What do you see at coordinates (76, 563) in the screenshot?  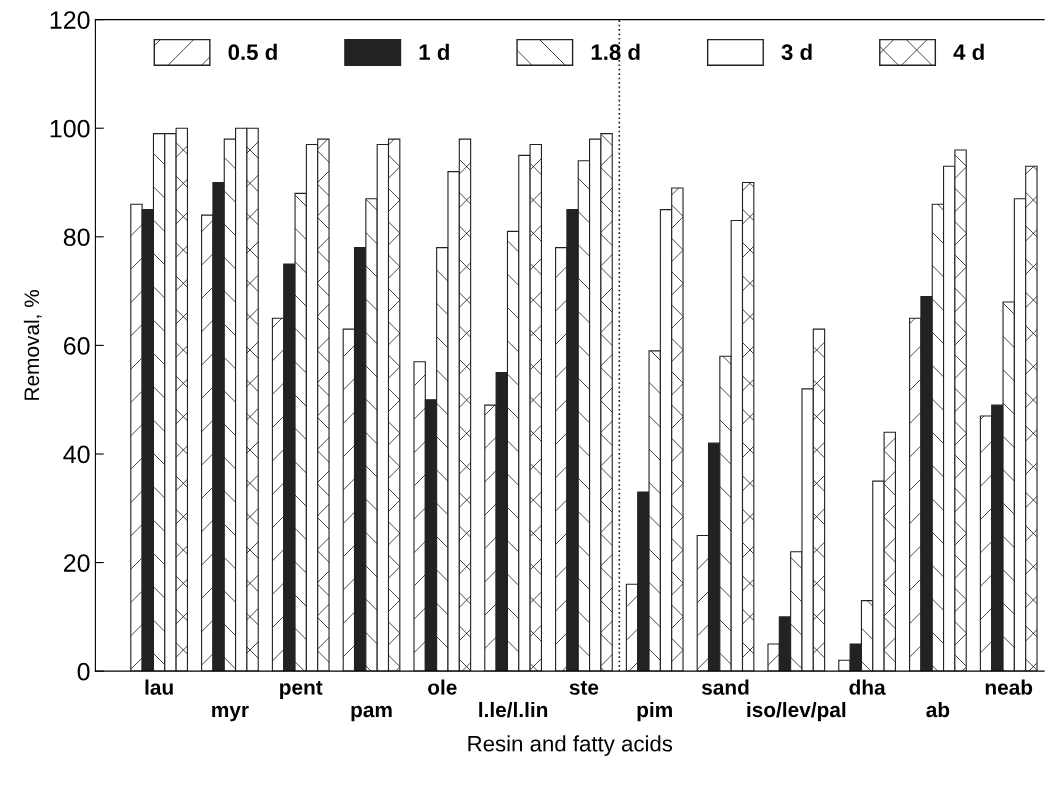 I see `y-tick-label: 20` at bounding box center [76, 563].